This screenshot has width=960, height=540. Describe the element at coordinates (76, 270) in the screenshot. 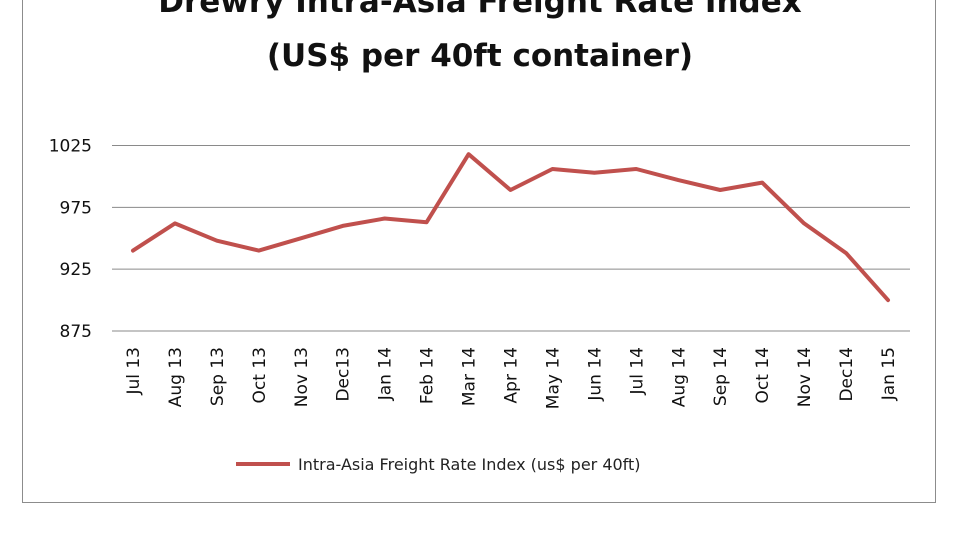

I see `y-tick-label: 925` at that location.